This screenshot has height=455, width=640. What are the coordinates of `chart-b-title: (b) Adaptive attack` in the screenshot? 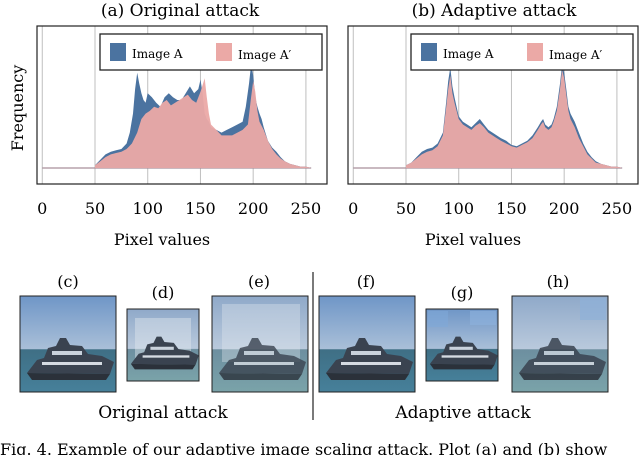 It's located at (495, 11).